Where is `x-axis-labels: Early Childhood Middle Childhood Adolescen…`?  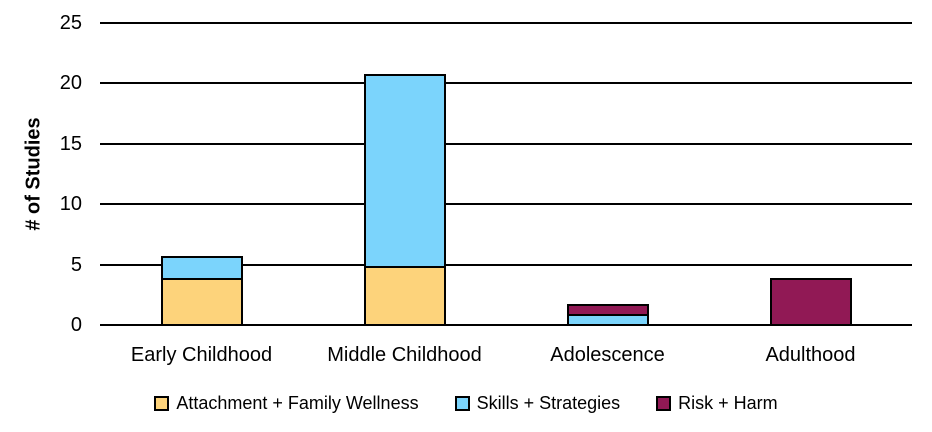
x-axis-labels: Early Childhood Middle Childhood Adolescen… is located at coordinates (506, 355).